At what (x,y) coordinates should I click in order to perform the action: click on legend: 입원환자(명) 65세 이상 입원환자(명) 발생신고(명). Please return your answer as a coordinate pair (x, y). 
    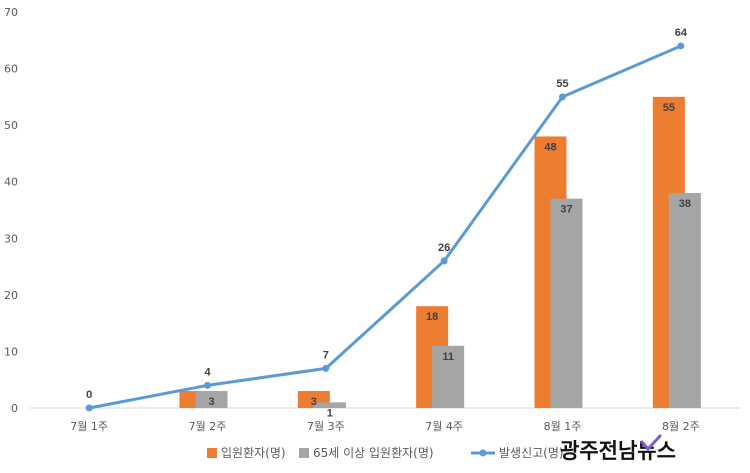
    Looking at the image, I should click on (385, 453).